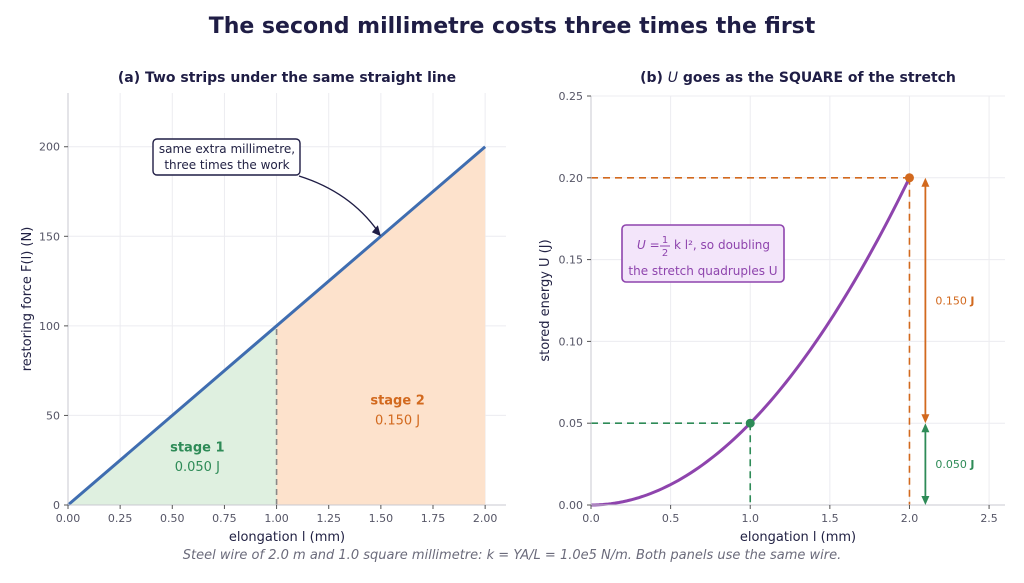 This screenshot has height=583, width=1024. What do you see at coordinates (798, 537) in the screenshot?
I see `panel-b-xlabel: elongation l (mm)` at bounding box center [798, 537].